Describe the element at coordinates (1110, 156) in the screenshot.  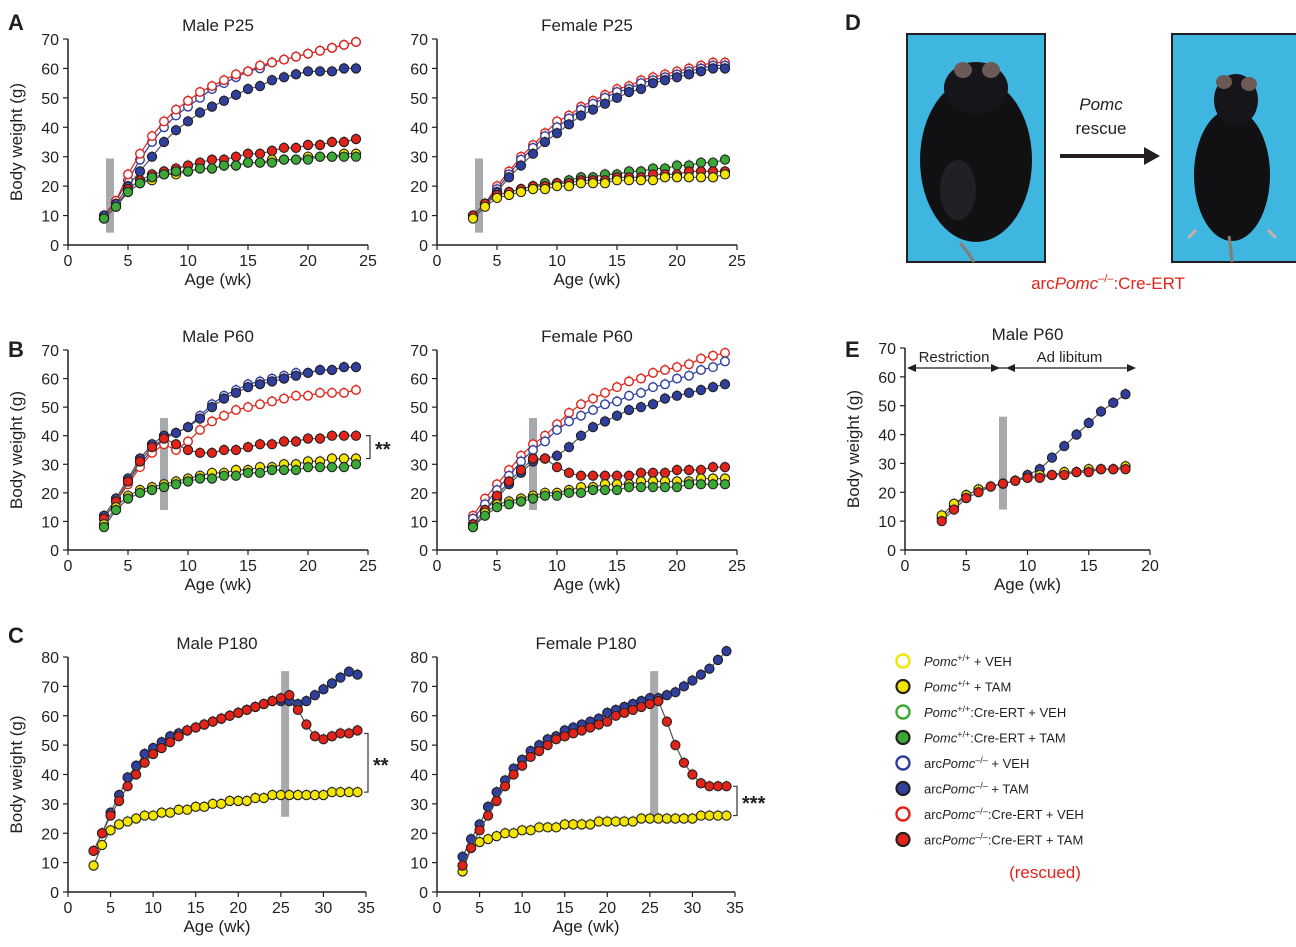
I see `rescue-arrow` at that location.